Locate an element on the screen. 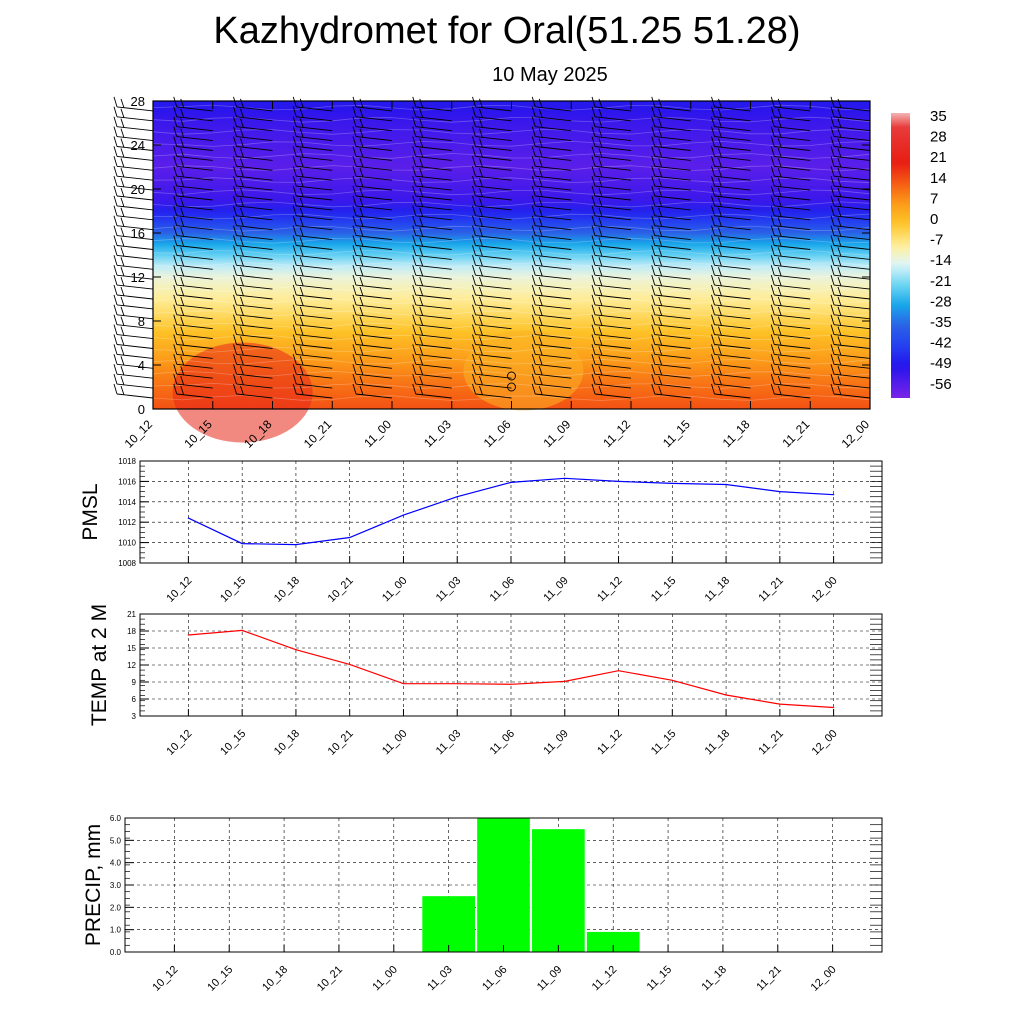 This screenshot has width=1024, height=1024. x-tick-label: 11_09 is located at coordinates (550, 979).